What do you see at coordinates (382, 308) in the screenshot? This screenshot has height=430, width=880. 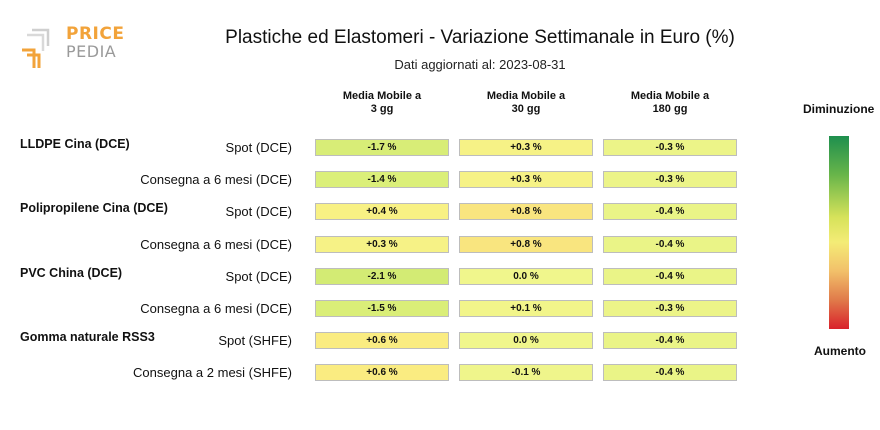 I see `heatmap-cell: -1.5 %` at bounding box center [382, 308].